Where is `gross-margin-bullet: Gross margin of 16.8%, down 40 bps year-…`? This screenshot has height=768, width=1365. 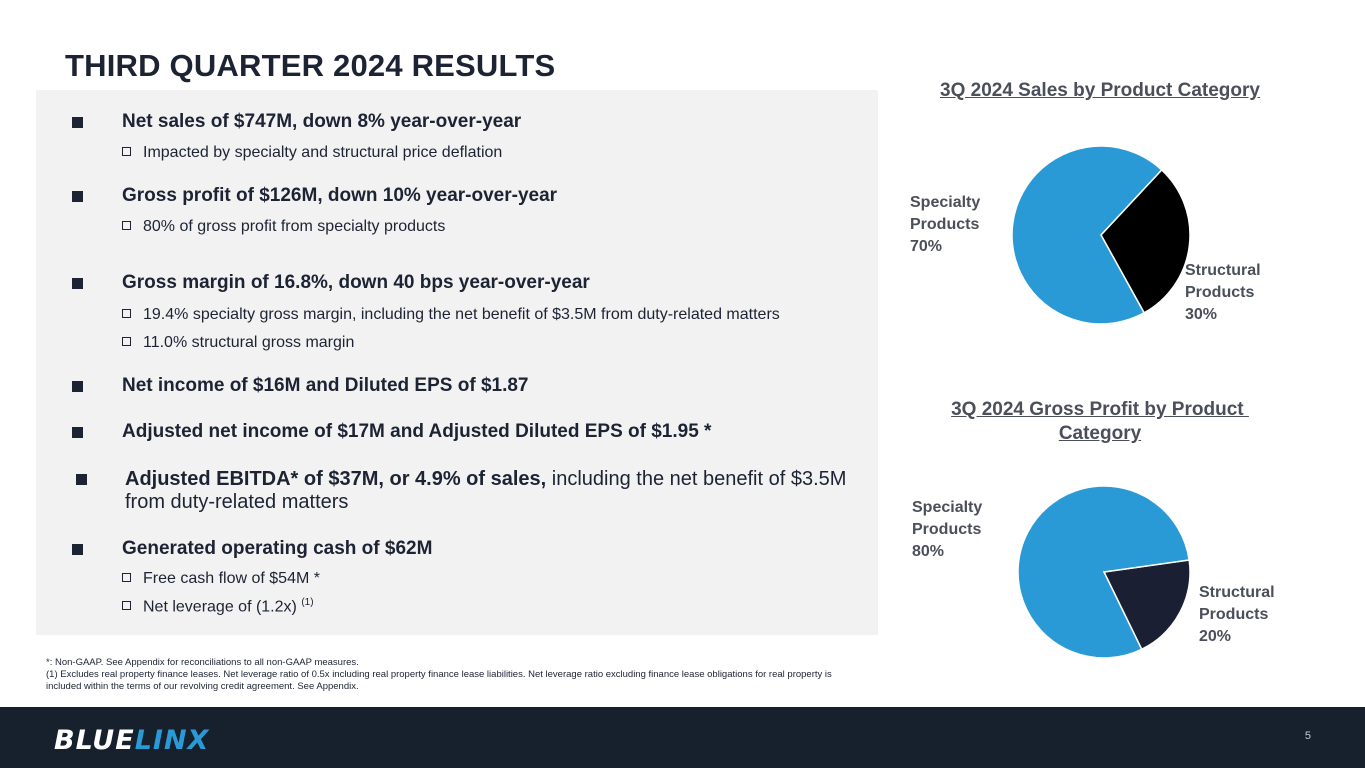 gross-margin-bullet: Gross margin of 16.8%, down 40 bps year-… is located at coordinates (356, 282).